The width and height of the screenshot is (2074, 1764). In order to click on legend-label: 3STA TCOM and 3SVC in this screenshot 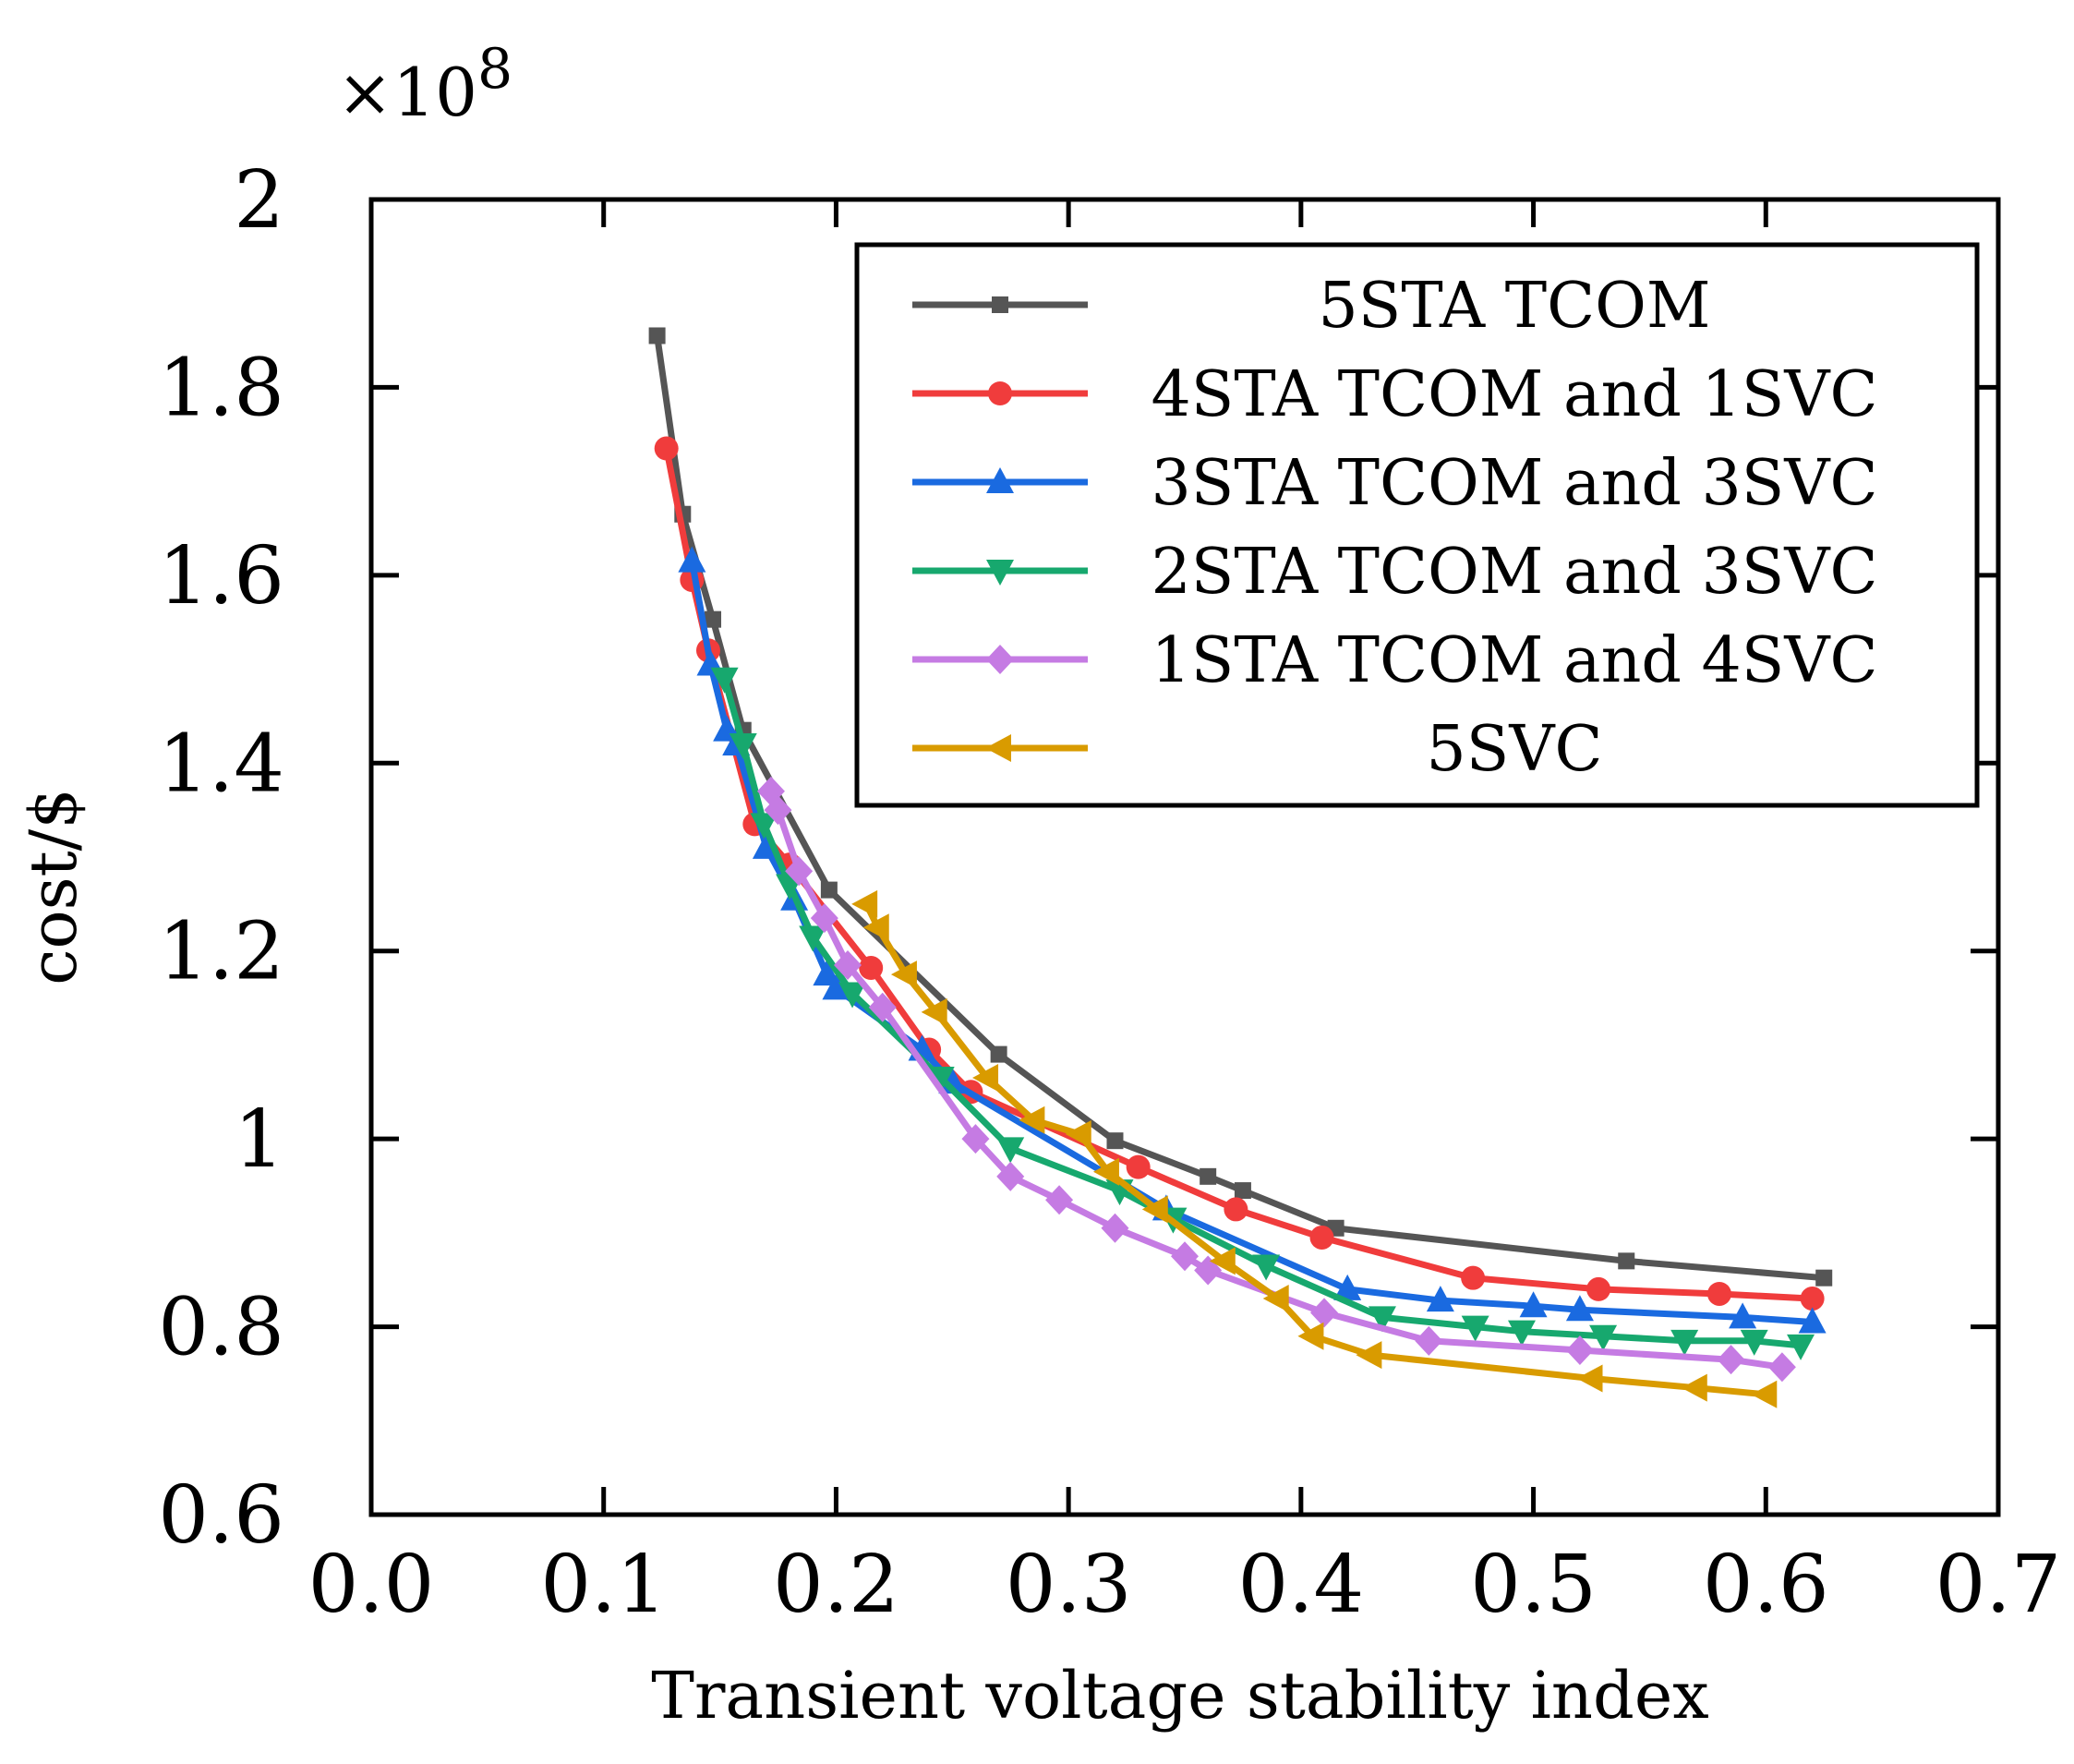, I will do `click(1514, 484)`.